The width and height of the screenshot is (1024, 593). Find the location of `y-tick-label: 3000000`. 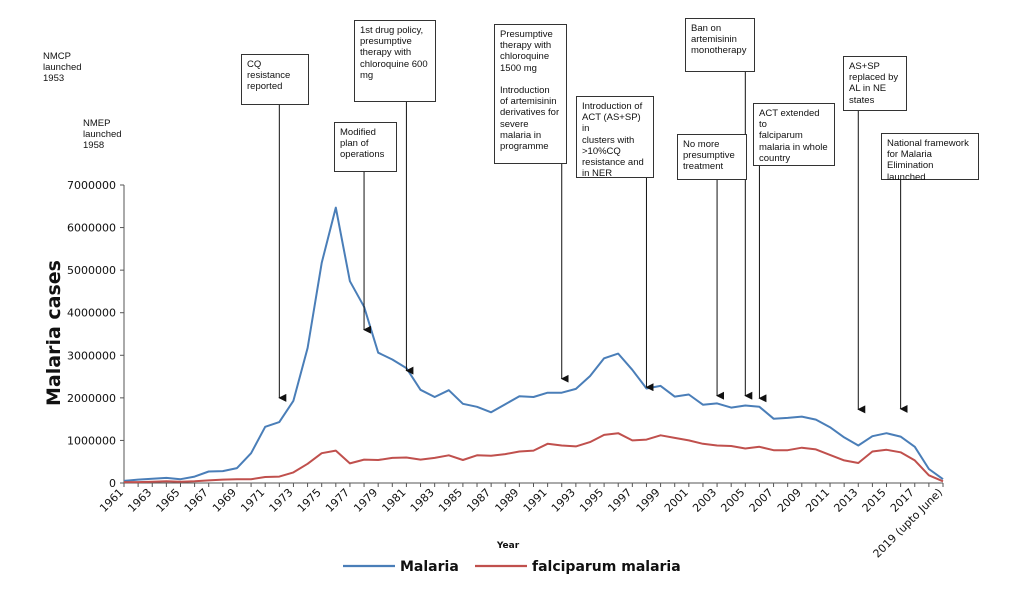

y-tick-label: 3000000 is located at coordinates (91, 355).